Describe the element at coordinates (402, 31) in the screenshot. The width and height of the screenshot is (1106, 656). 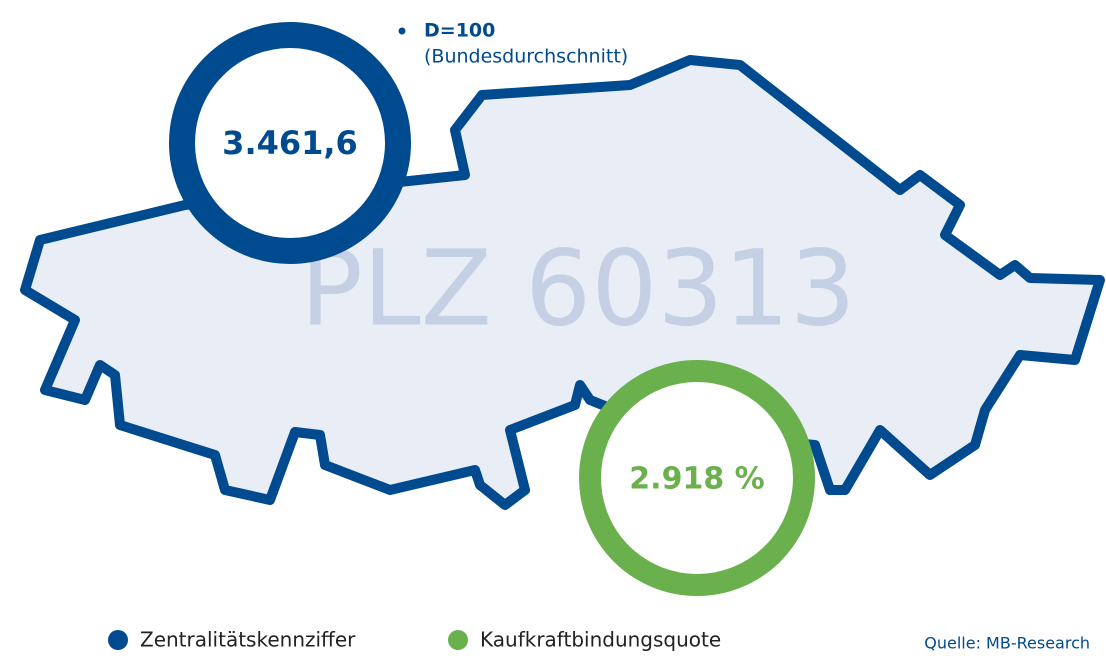
I see `bullet` at that location.